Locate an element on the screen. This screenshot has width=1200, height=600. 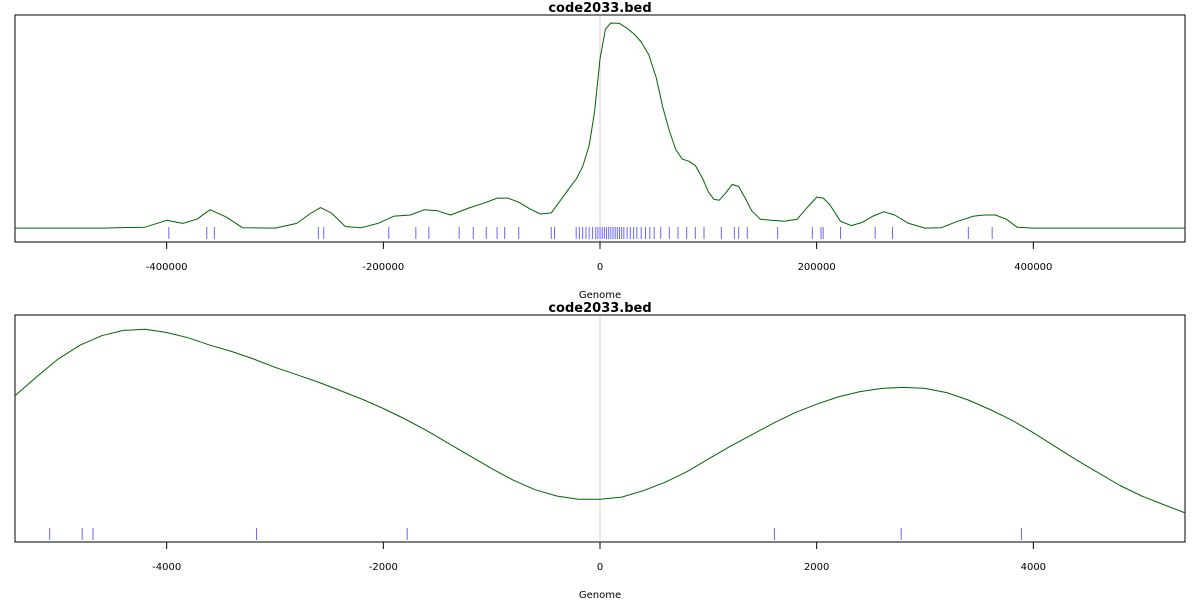
x-tick-label: -200000 is located at coordinates (383, 267).